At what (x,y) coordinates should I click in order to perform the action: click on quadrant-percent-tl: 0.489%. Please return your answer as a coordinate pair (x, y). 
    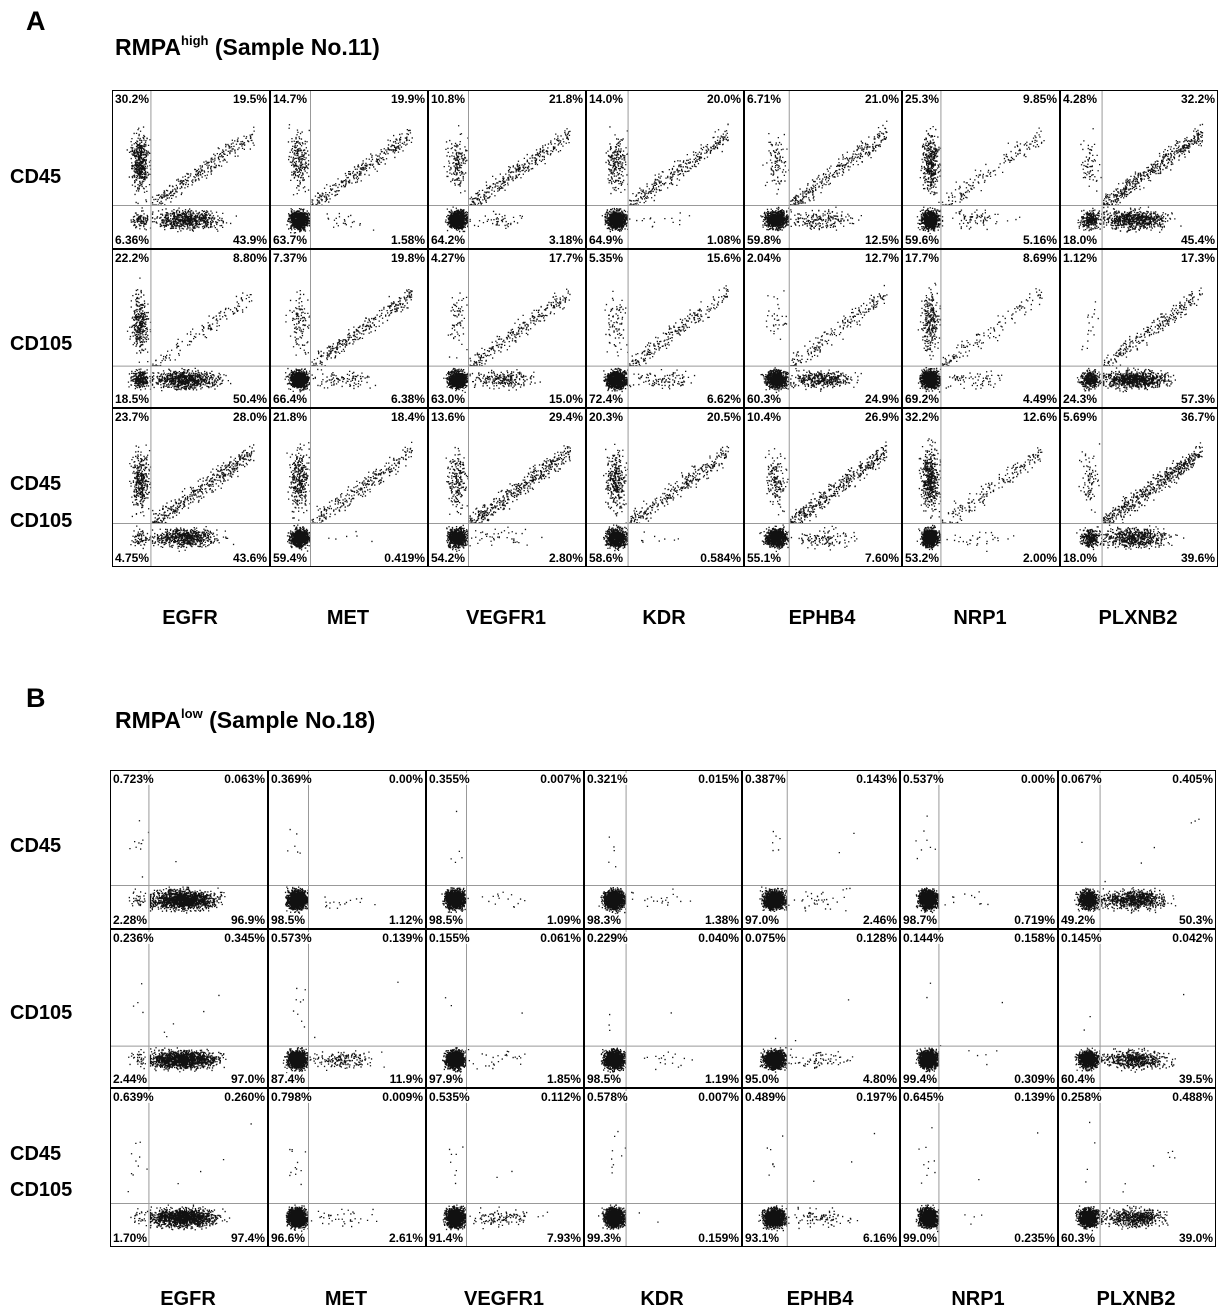
    Looking at the image, I should click on (765, 1097).